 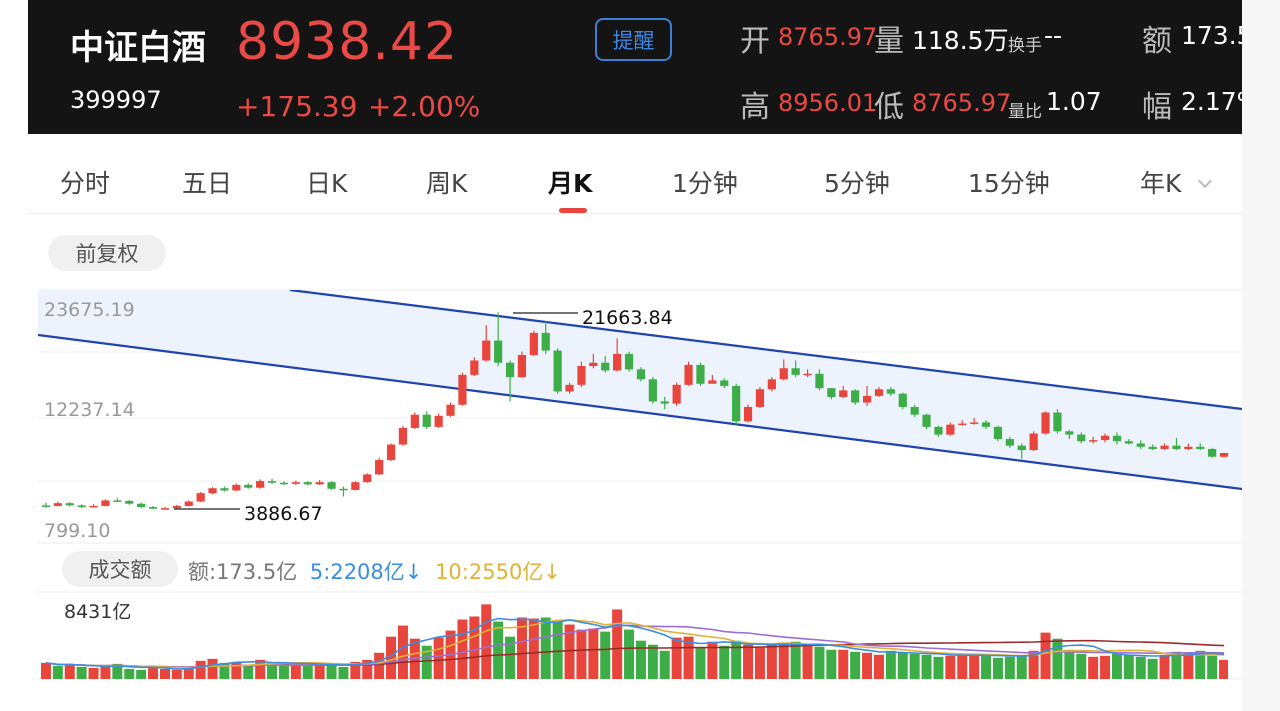 I want to click on tab-weekly-k: 周K, so click(x=447, y=183).